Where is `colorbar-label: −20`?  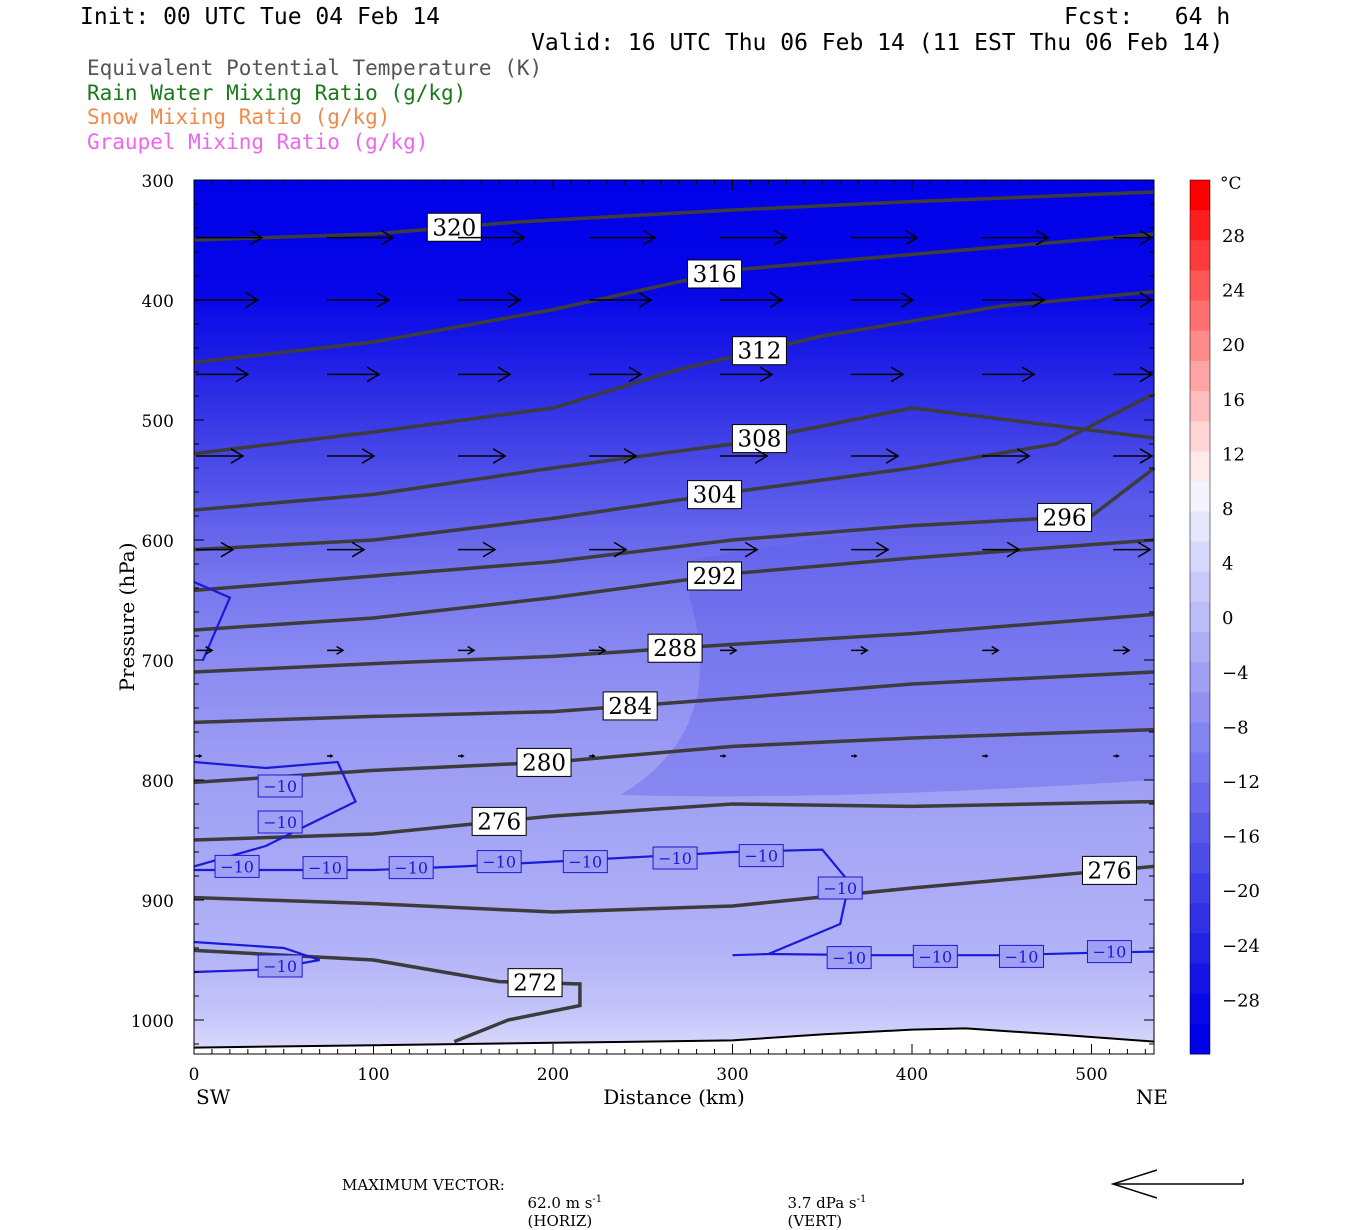 colorbar-label: −20 is located at coordinates (1241, 891).